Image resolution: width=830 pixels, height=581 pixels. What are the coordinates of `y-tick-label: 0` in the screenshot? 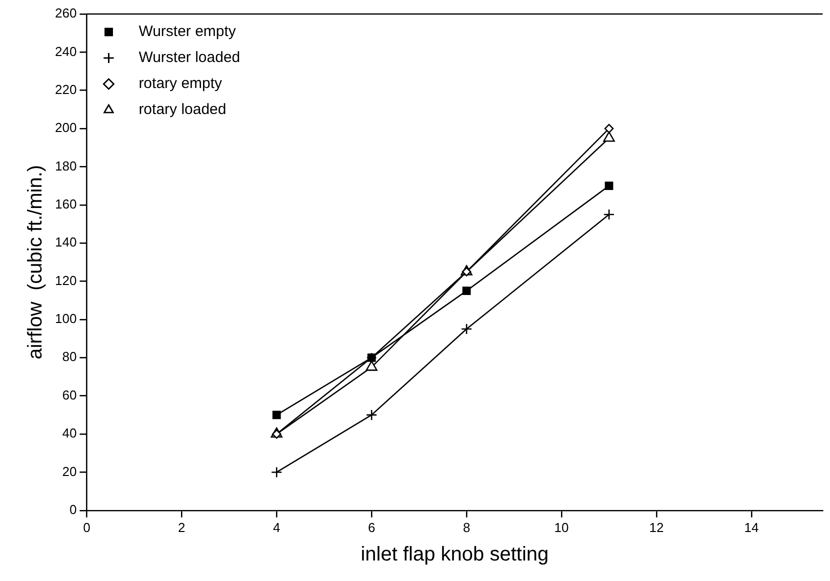 It's located at (73, 509).